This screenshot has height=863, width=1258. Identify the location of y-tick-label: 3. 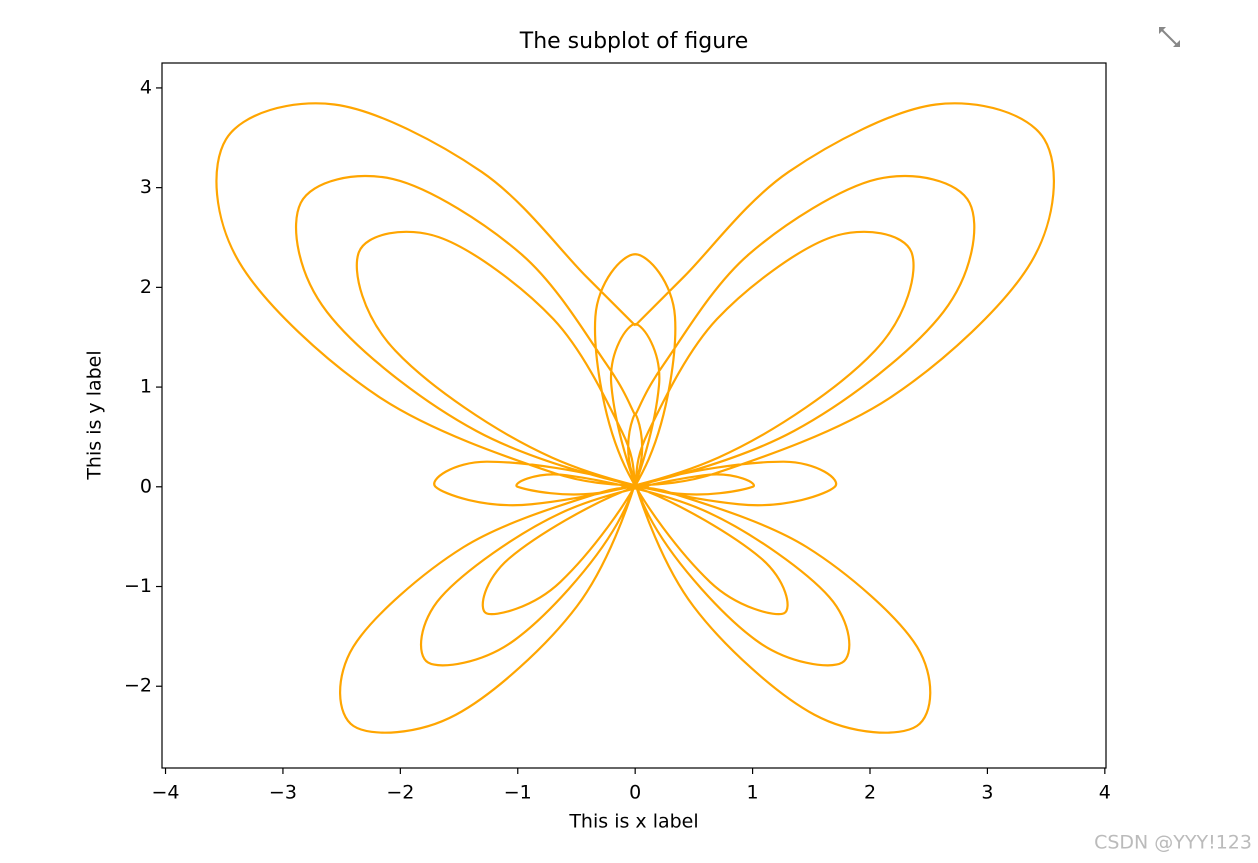
(146, 187).